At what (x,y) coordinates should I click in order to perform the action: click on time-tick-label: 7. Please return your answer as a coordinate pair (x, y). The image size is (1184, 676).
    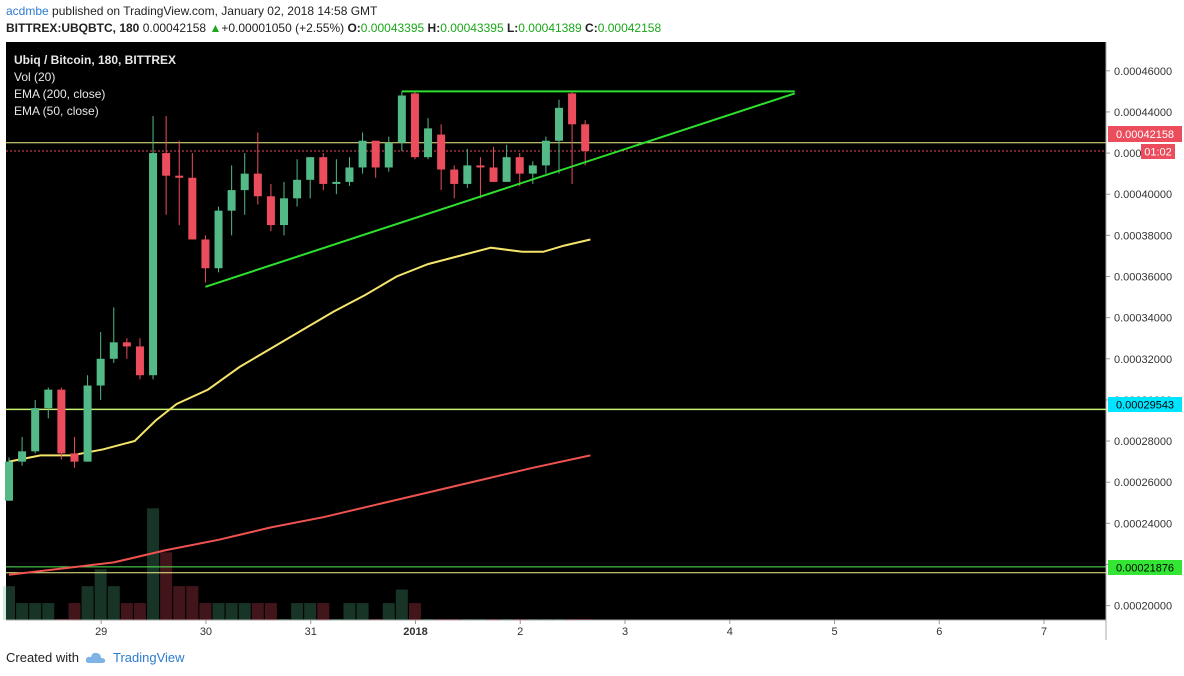
    Looking at the image, I should click on (1044, 632).